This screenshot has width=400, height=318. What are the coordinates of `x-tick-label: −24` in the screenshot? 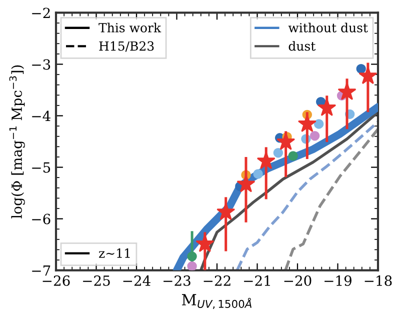 It's located at (136, 280).